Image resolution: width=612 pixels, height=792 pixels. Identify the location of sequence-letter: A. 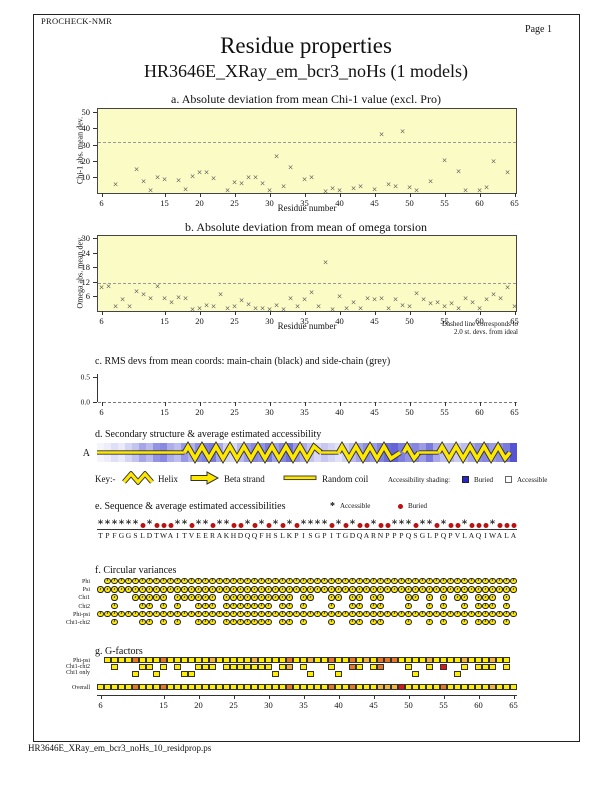
(170, 535).